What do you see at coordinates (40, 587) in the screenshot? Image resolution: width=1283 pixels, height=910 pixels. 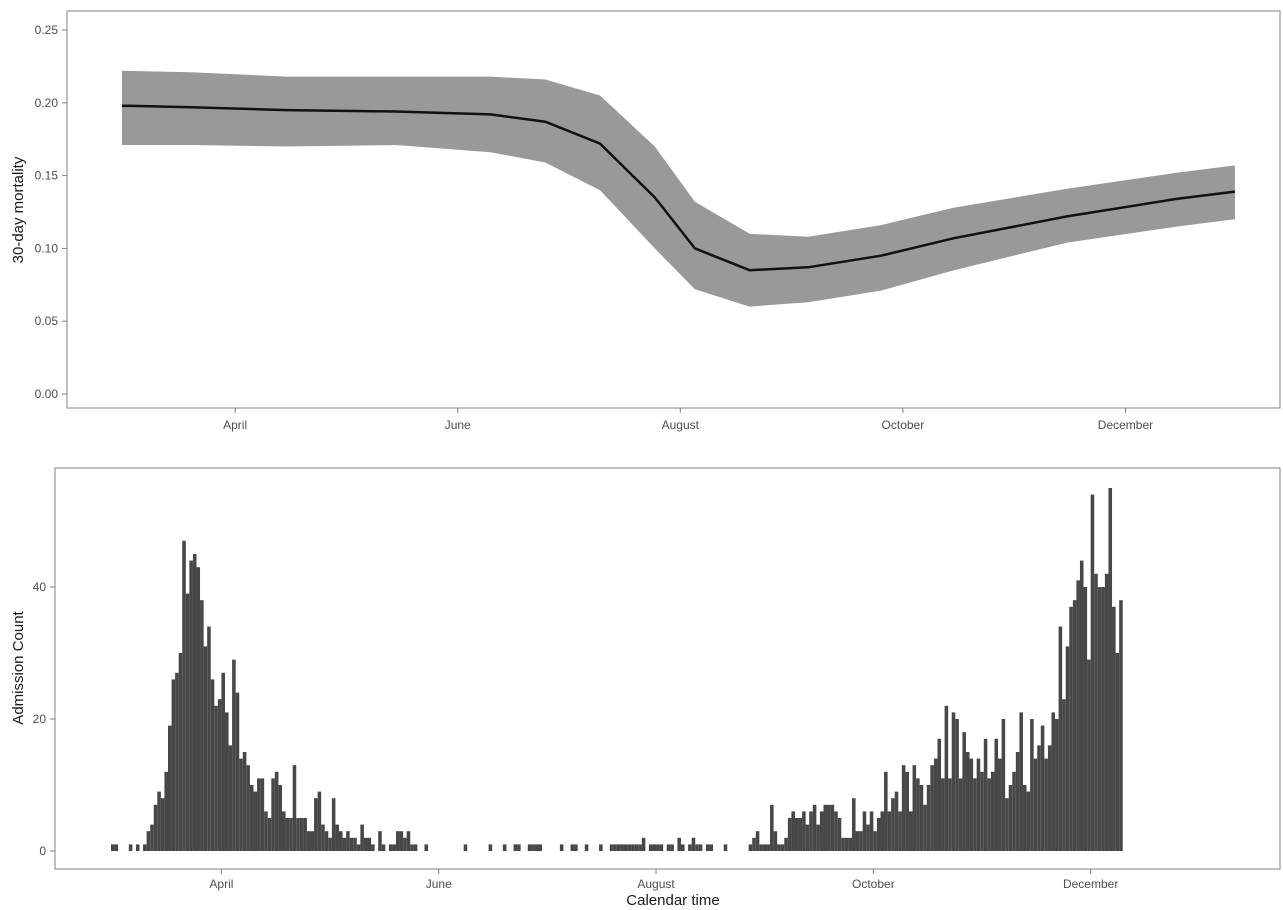 I see `y-tick-label: 40` at bounding box center [40, 587].